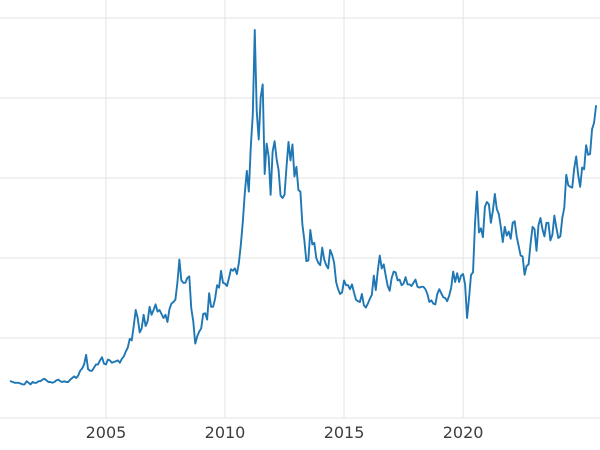 This screenshot has height=450, width=600. Describe the element at coordinates (463, 432) in the screenshot. I see `x-axis-tick-label: 2020` at that location.